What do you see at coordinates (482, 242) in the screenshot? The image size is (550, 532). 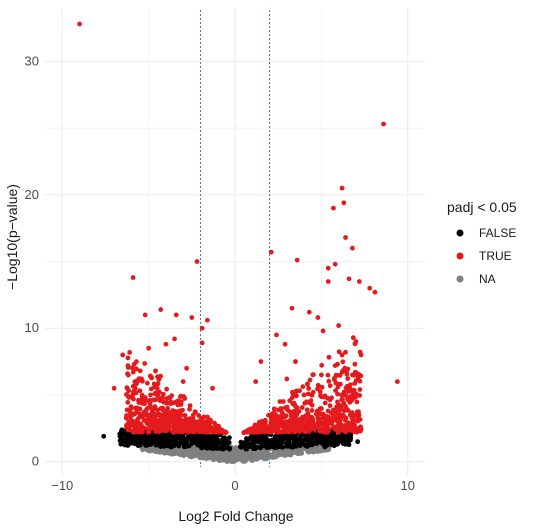 I see `legend: padj < 0.05 FALSE TRUE NA` at bounding box center [482, 242].